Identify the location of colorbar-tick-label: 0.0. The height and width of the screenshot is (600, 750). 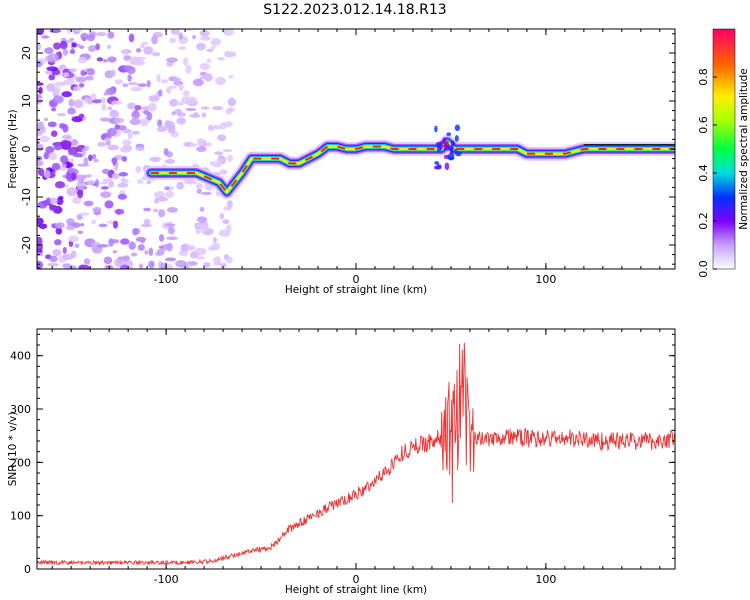
(703, 269).